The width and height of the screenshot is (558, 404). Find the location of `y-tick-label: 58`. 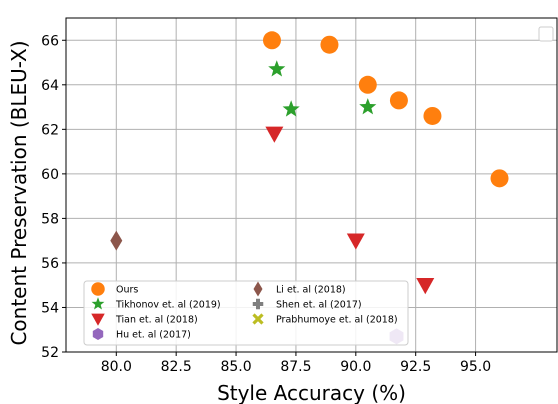

y-tick-label: 58 is located at coordinates (50, 219).